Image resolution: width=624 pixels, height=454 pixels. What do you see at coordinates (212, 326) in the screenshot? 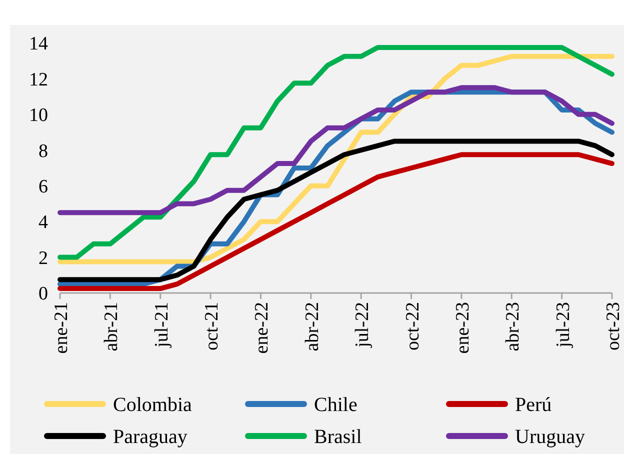
I see `x-tick-label: oct-21` at bounding box center [212, 326].